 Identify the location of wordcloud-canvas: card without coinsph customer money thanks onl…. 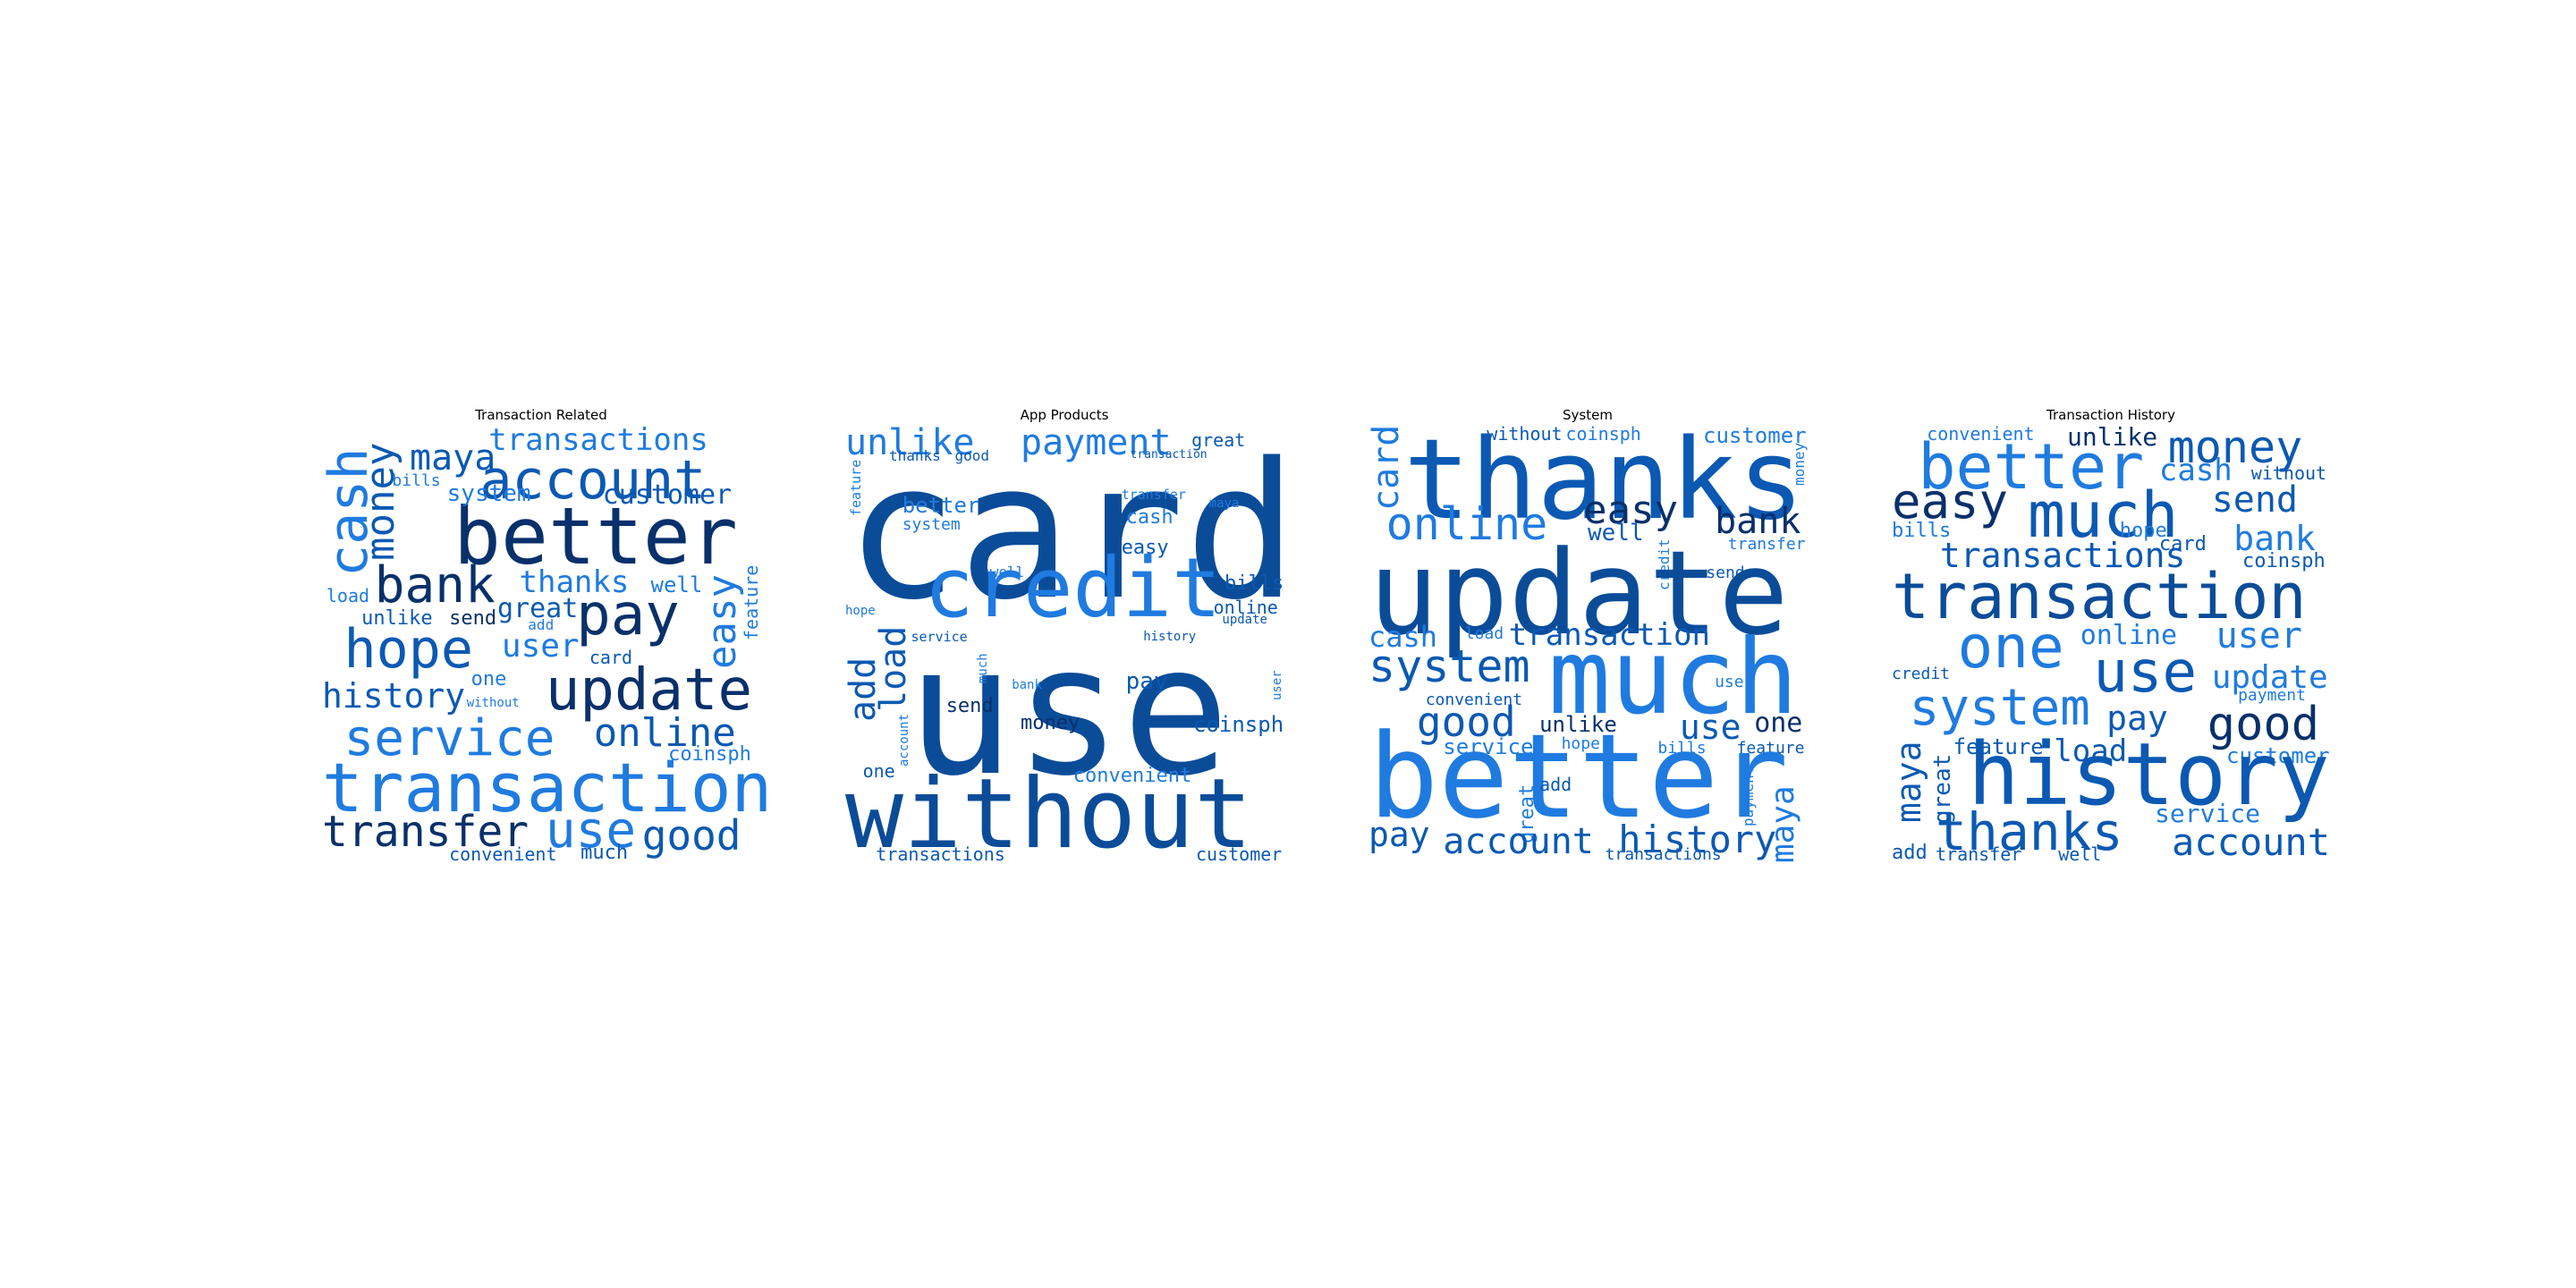
(1587, 639).